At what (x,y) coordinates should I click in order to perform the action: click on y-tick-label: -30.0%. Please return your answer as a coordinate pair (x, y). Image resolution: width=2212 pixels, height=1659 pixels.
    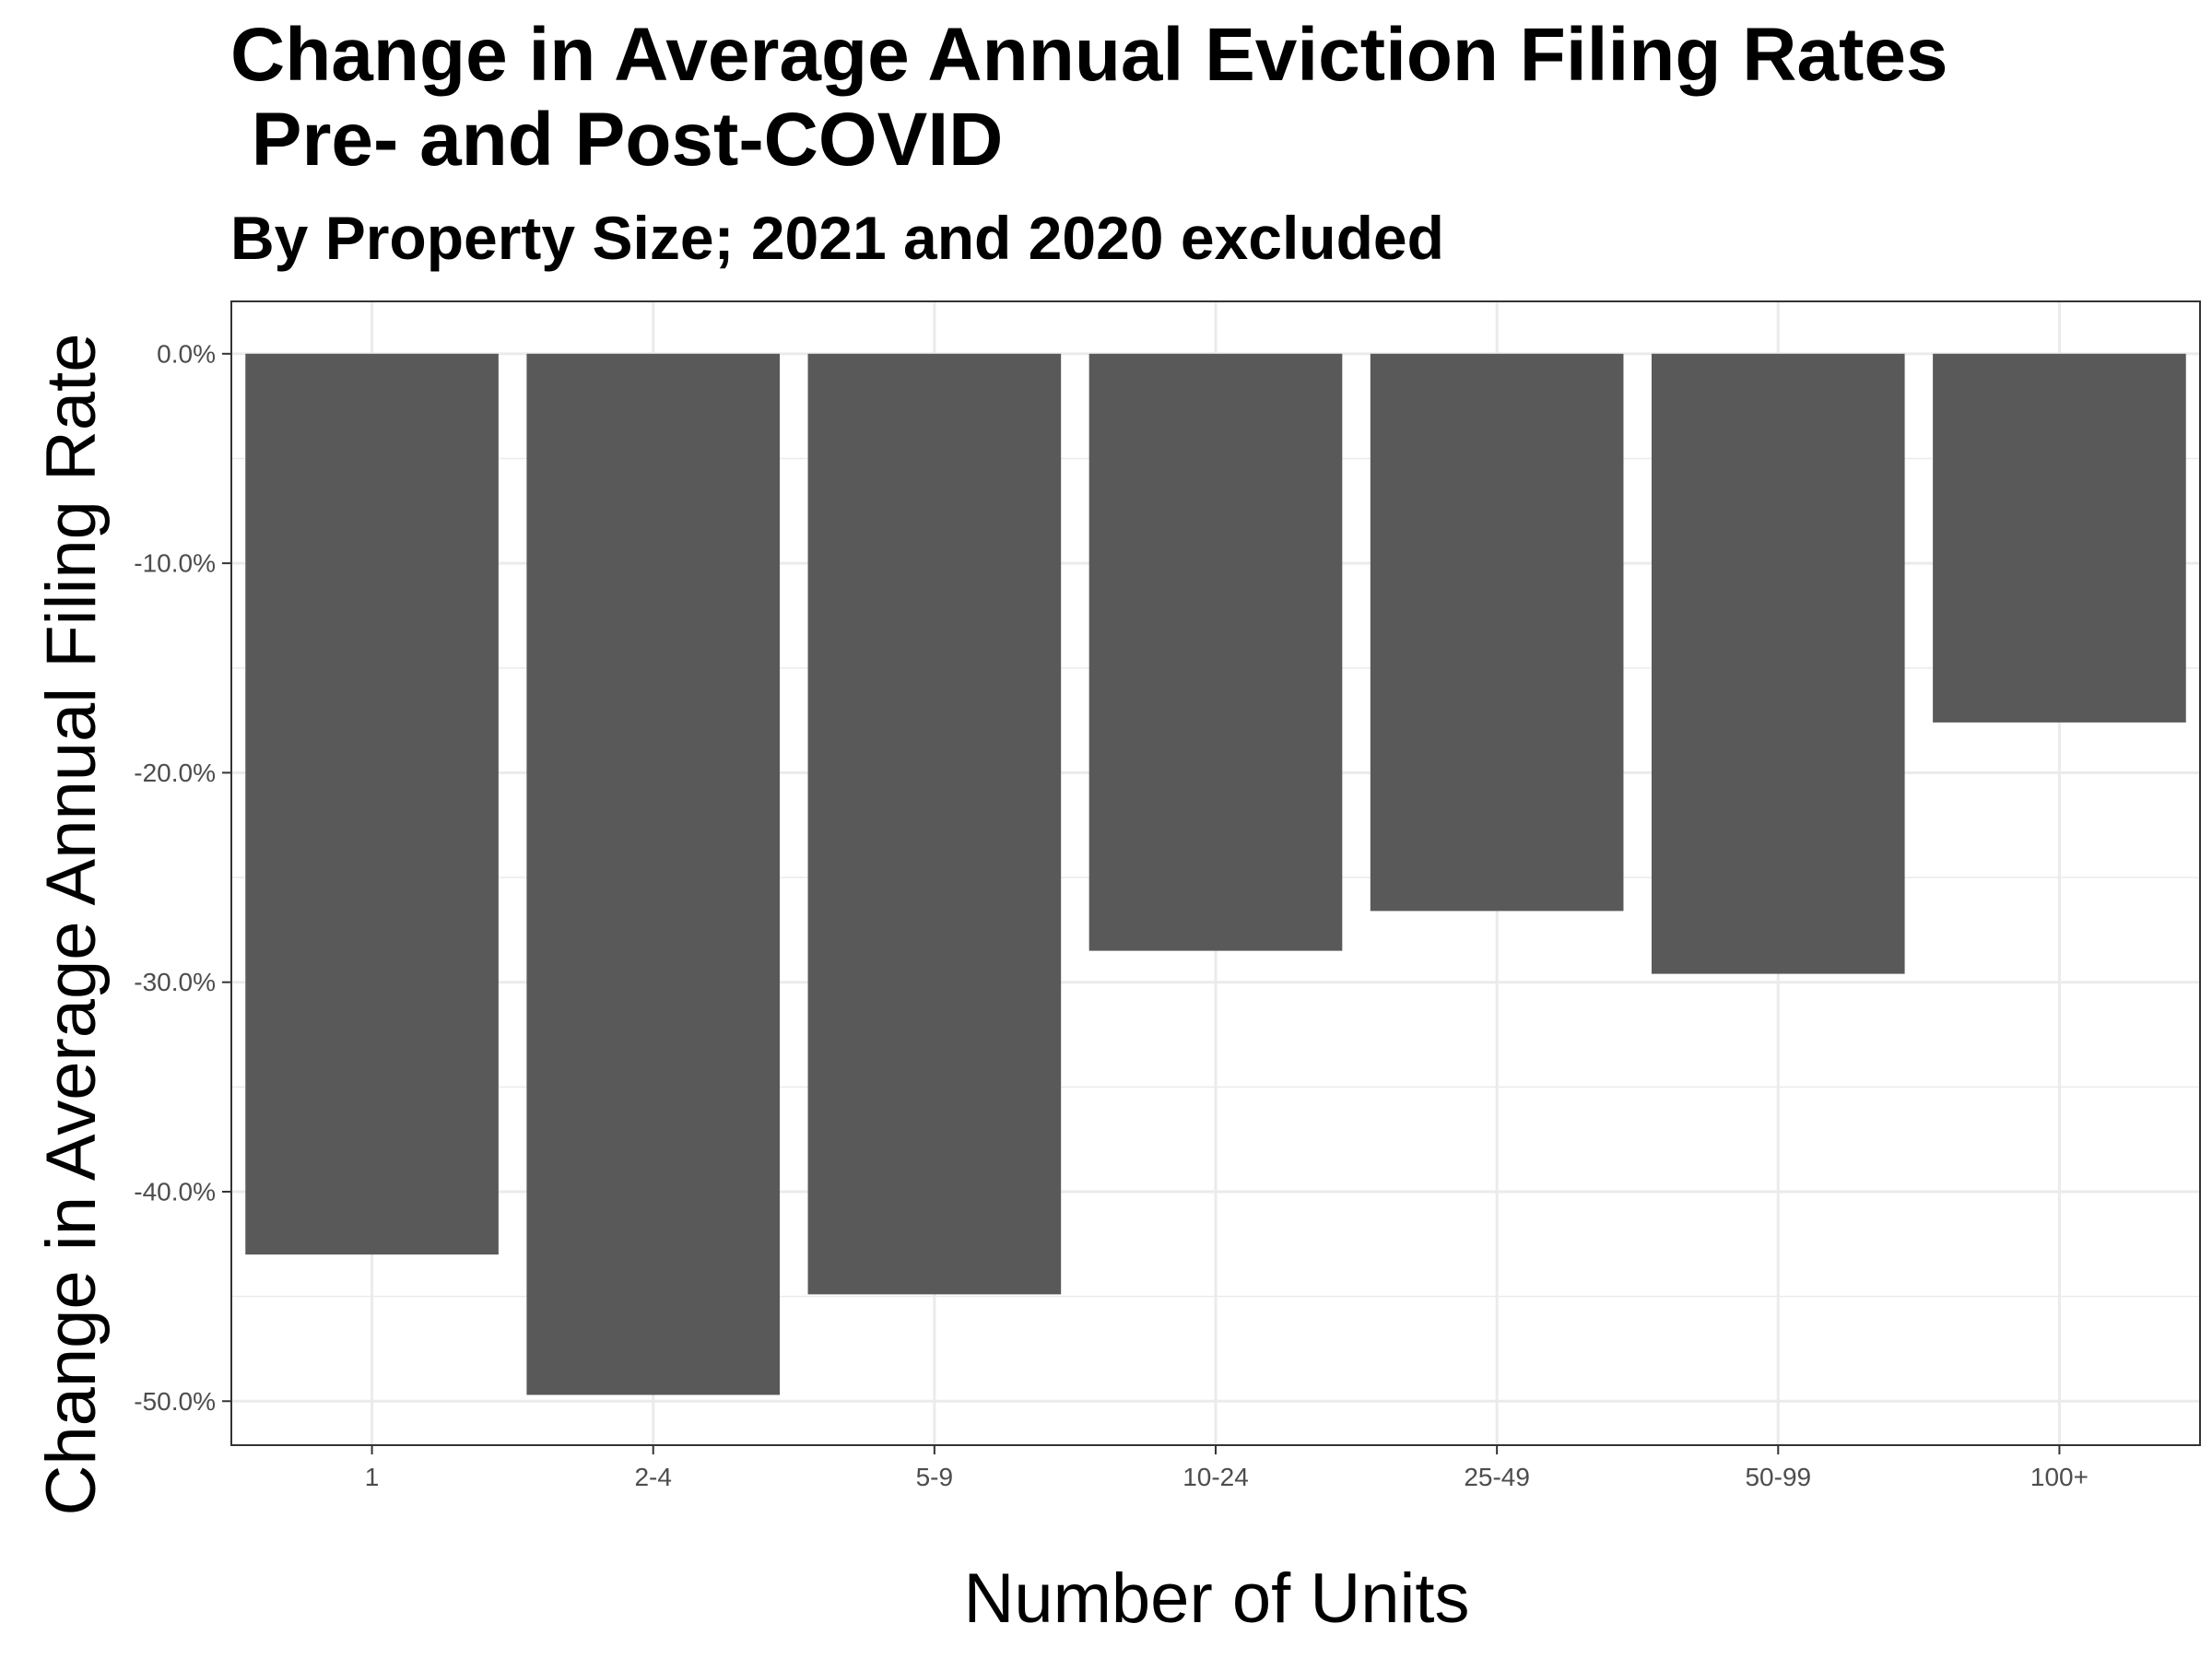
    Looking at the image, I should click on (175, 982).